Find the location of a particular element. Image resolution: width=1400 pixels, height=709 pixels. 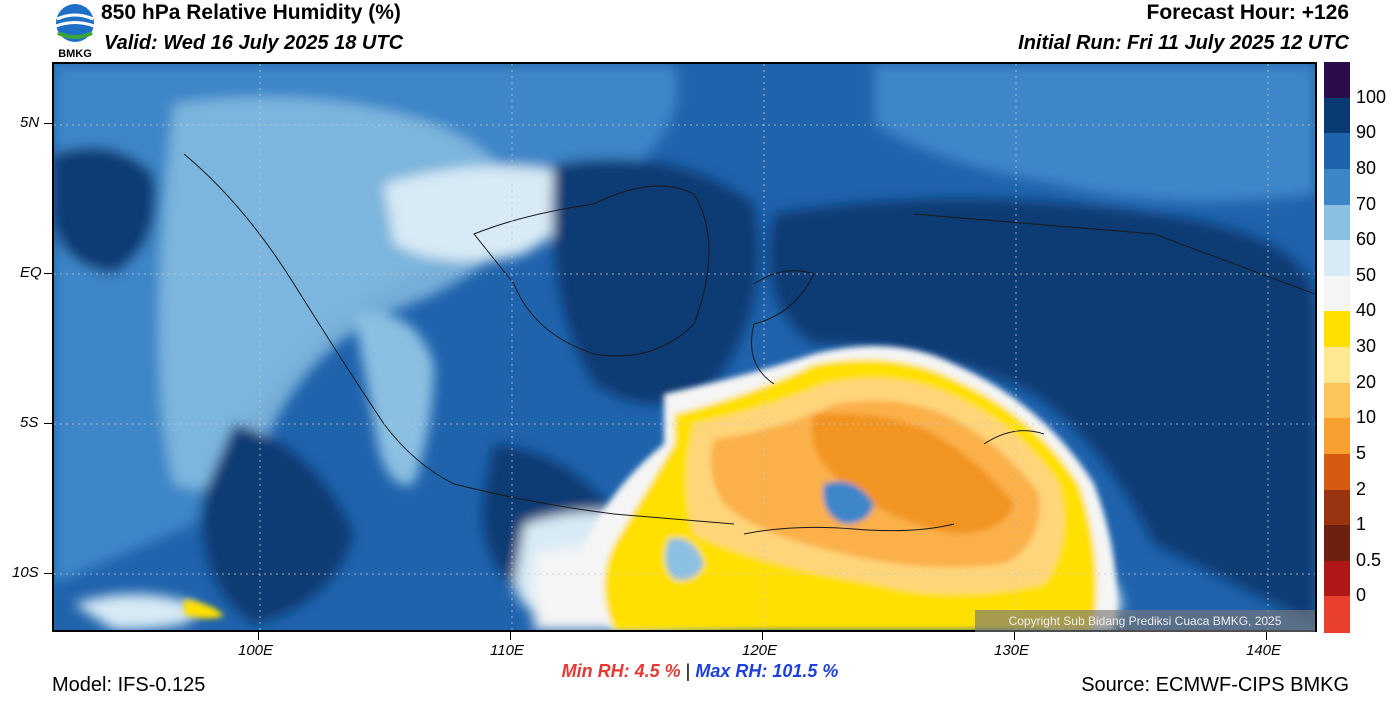

bmkg-logo: BMKG is located at coordinates (75, 30).